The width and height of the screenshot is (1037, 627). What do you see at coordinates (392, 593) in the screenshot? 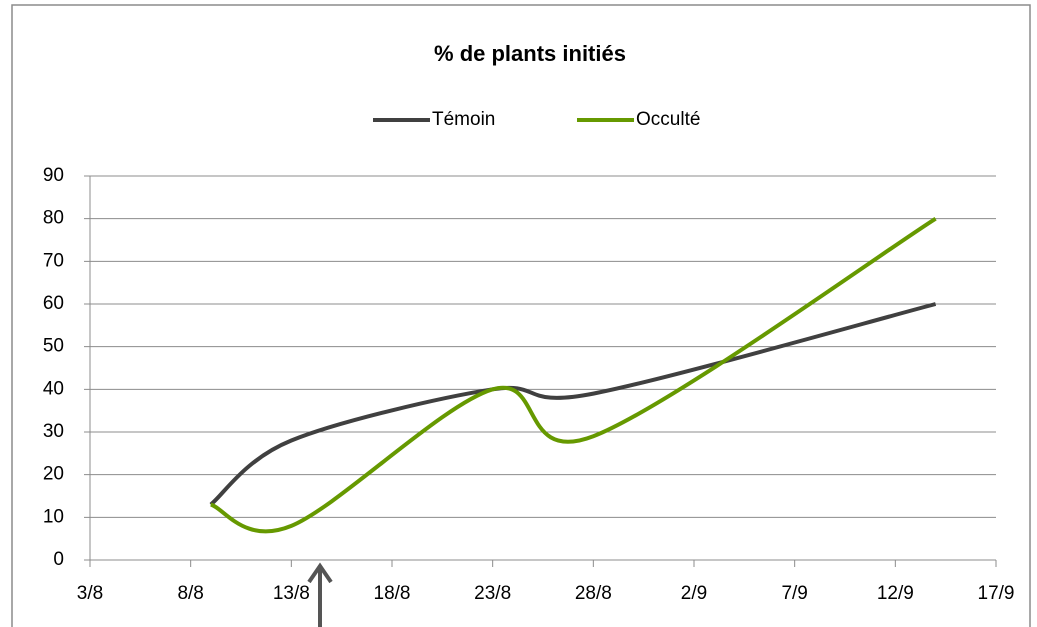
I see `x-tick-label: 18/8` at bounding box center [392, 593].